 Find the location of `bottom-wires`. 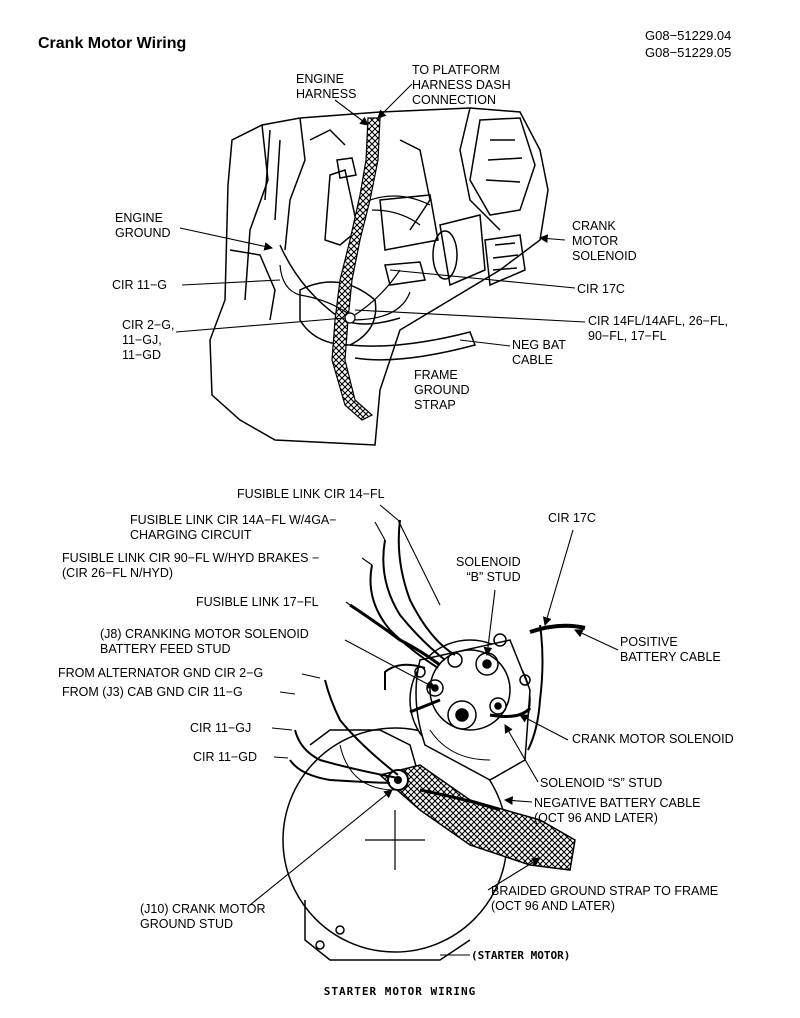

bottom-wires is located at coordinates (437, 665).